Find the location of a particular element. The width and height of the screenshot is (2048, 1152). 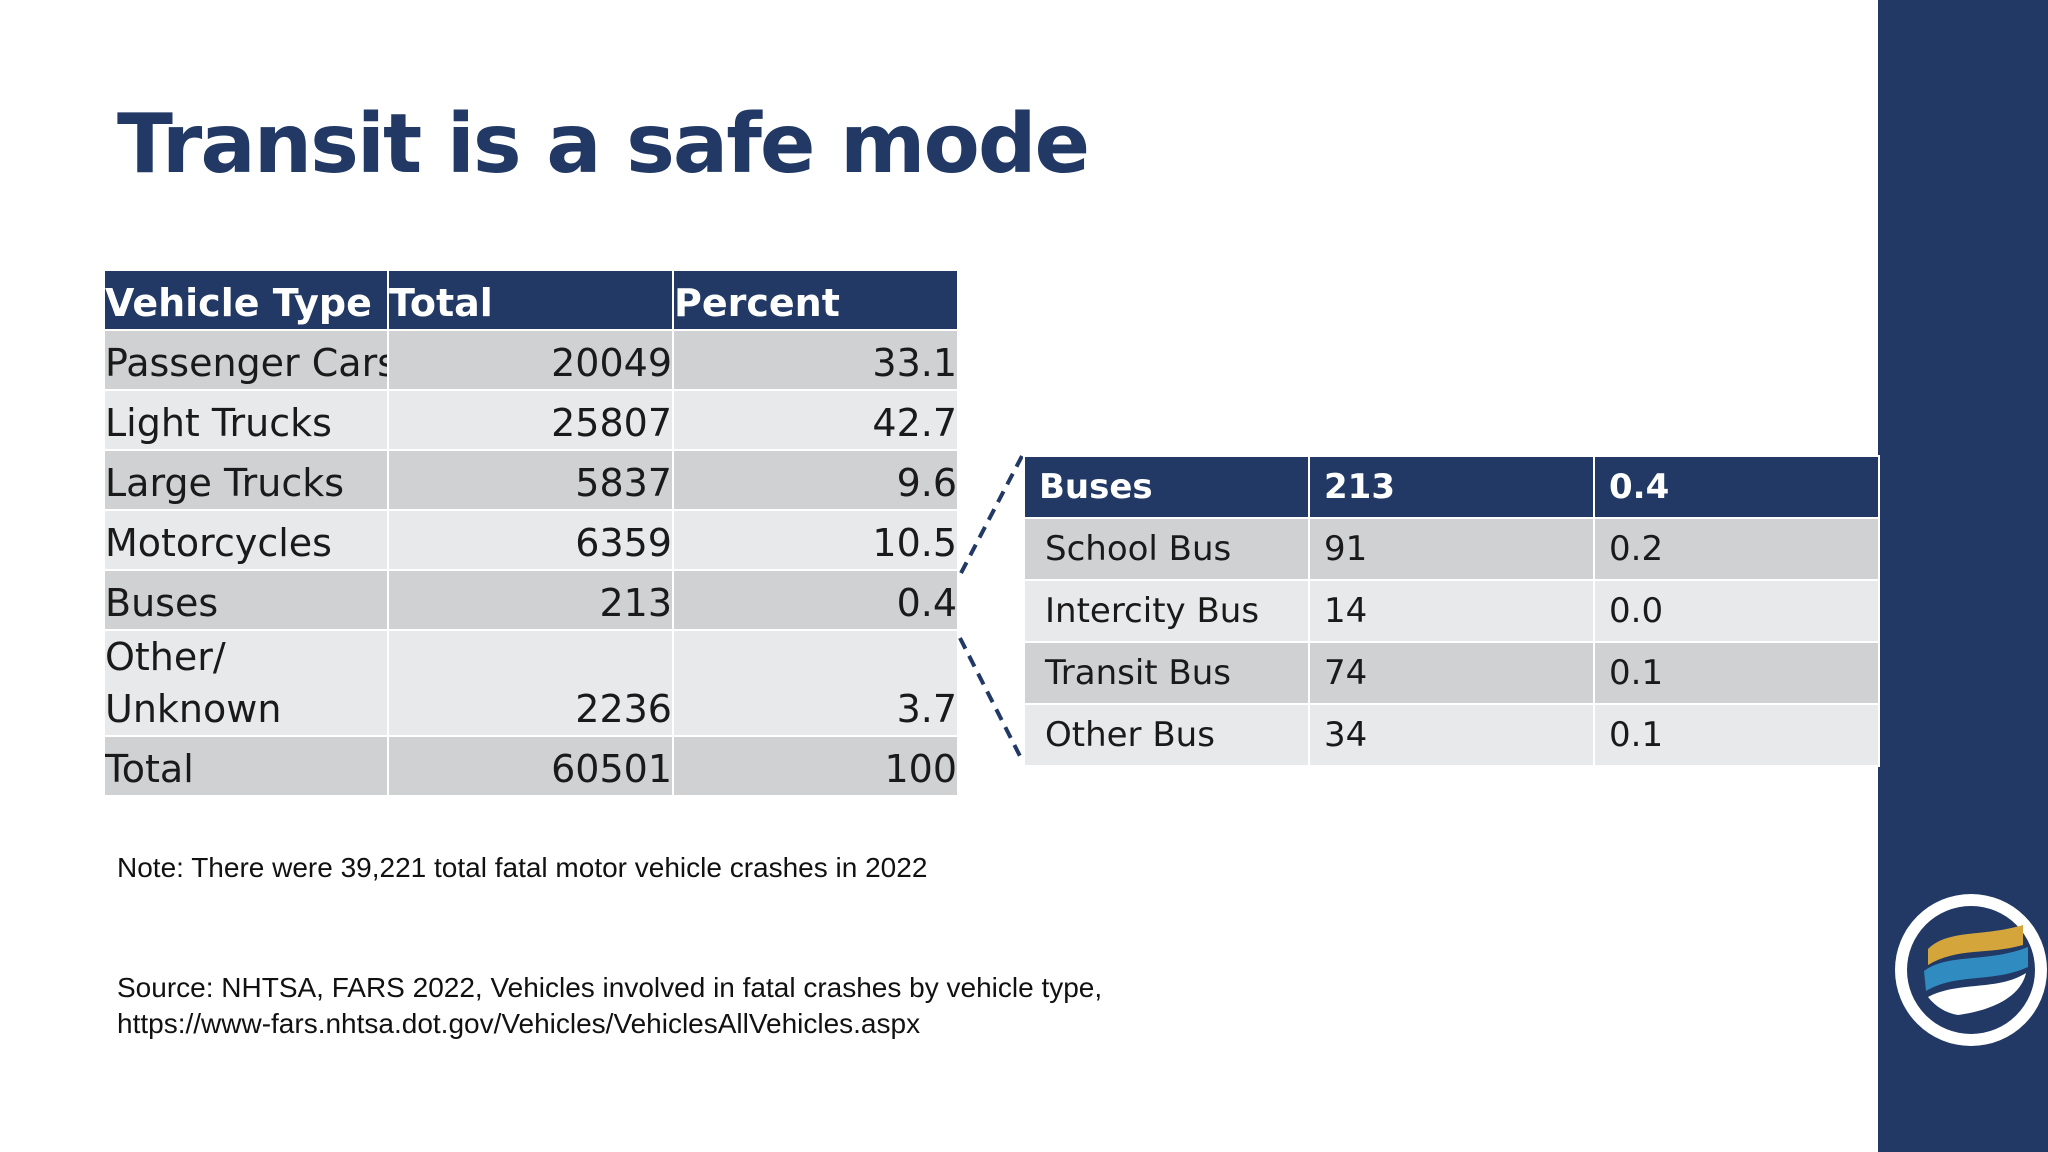

percent-cell: 10.5 is located at coordinates (815, 540).